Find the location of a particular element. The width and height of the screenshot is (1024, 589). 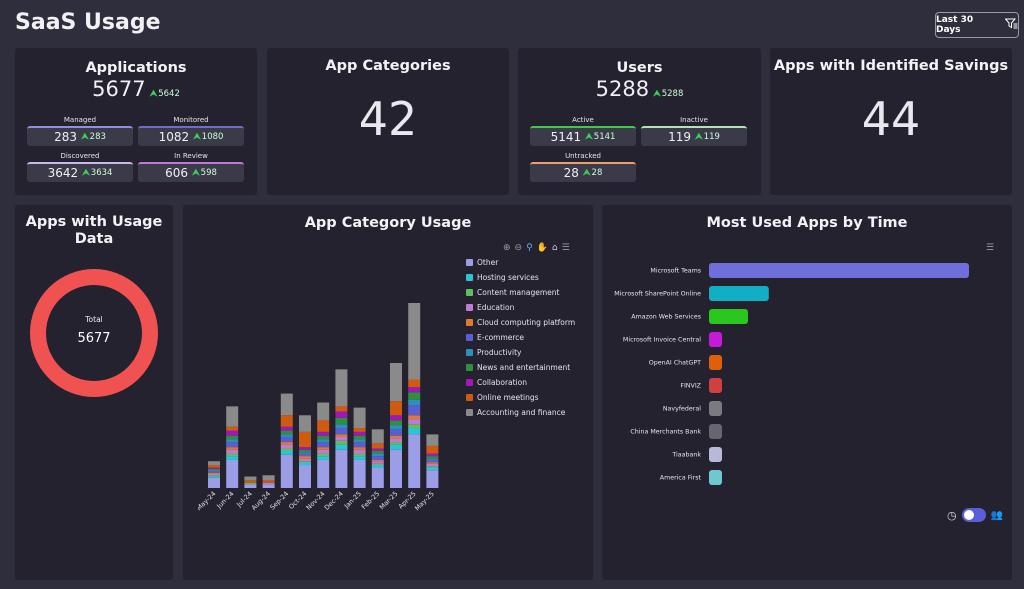

clock-icon: ◷ is located at coordinates (952, 515).